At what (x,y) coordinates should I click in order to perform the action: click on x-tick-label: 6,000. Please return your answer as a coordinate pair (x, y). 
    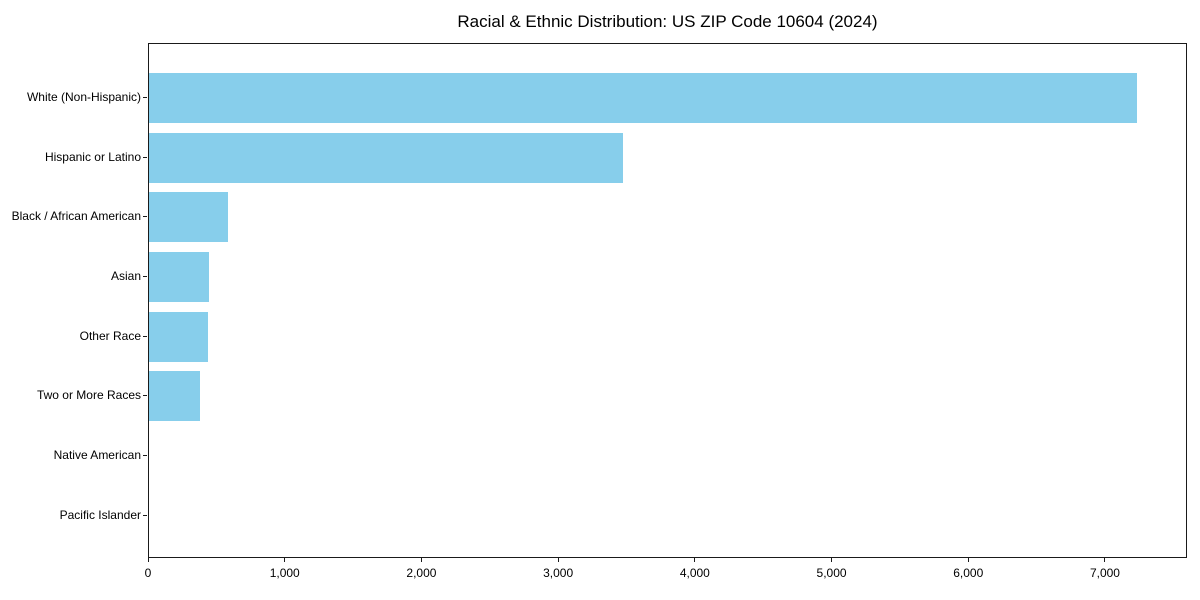
    Looking at the image, I should click on (968, 573).